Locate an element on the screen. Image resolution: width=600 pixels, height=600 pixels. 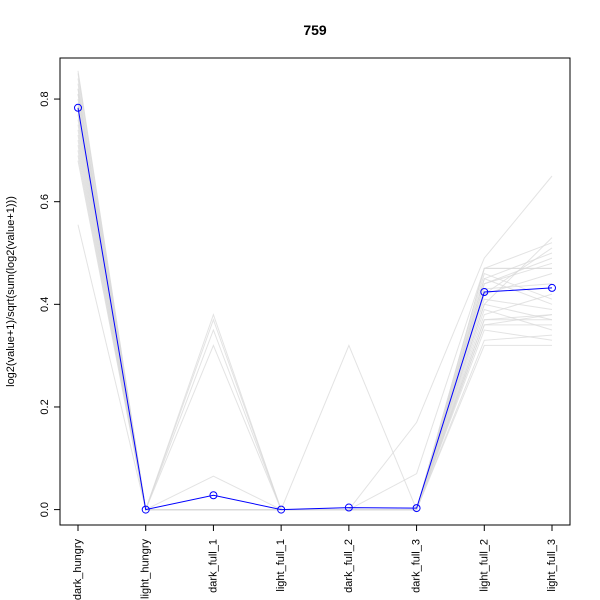
y-tick-label: 0.4 is located at coordinates (45, 304).